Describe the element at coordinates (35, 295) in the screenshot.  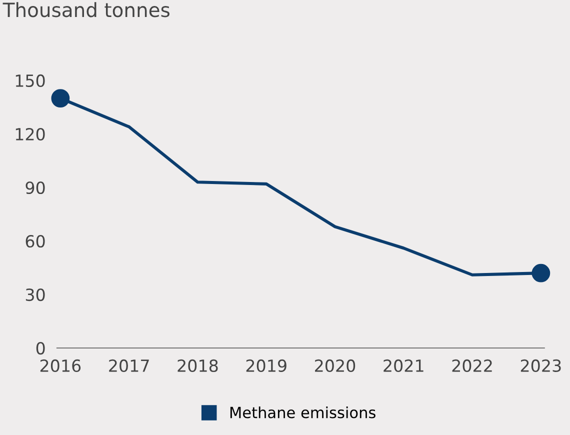
I see `y-tick-label: 30` at that location.